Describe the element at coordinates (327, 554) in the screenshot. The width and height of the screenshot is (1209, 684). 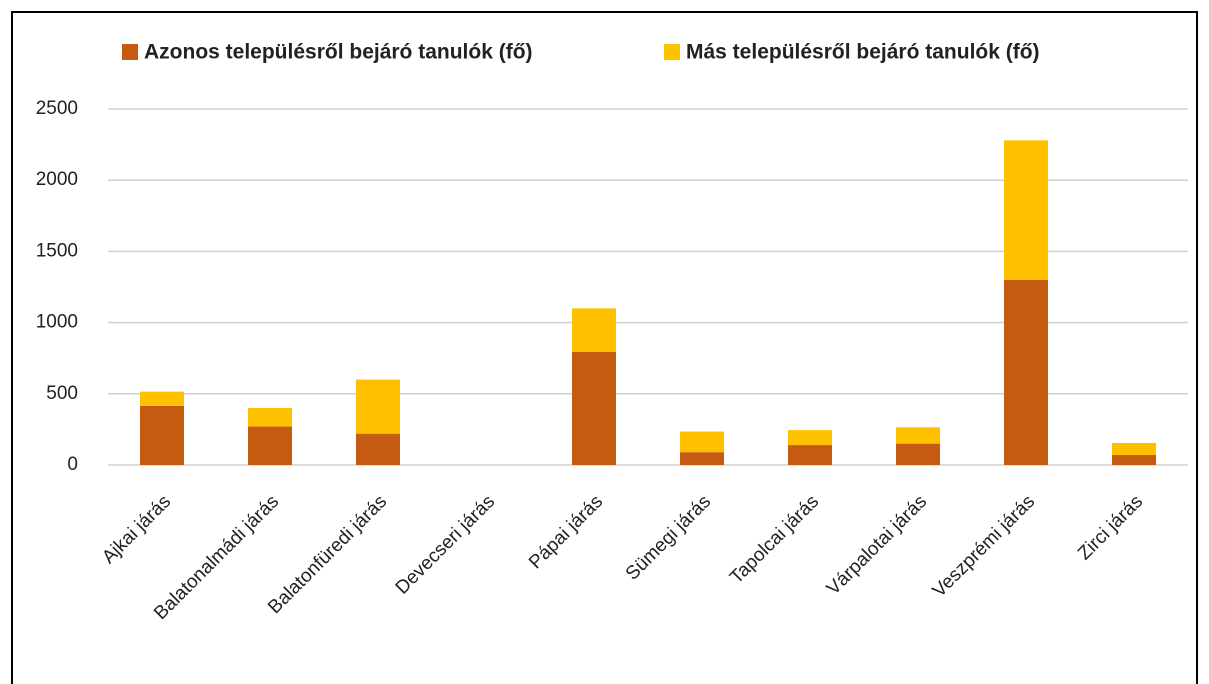
I see `x-tick-label: Balatonfüredi járás` at that location.